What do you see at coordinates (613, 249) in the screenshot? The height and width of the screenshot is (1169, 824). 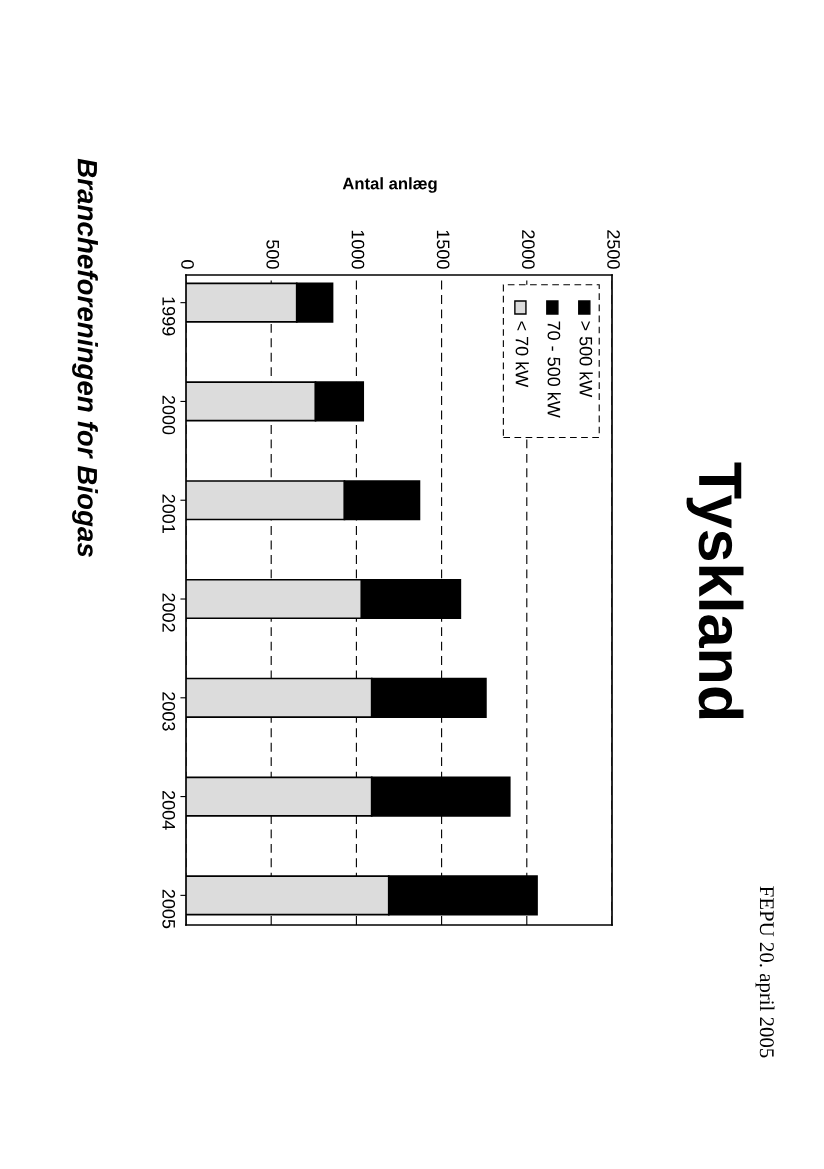 I see `x-tick-label: 2500` at bounding box center [613, 249].